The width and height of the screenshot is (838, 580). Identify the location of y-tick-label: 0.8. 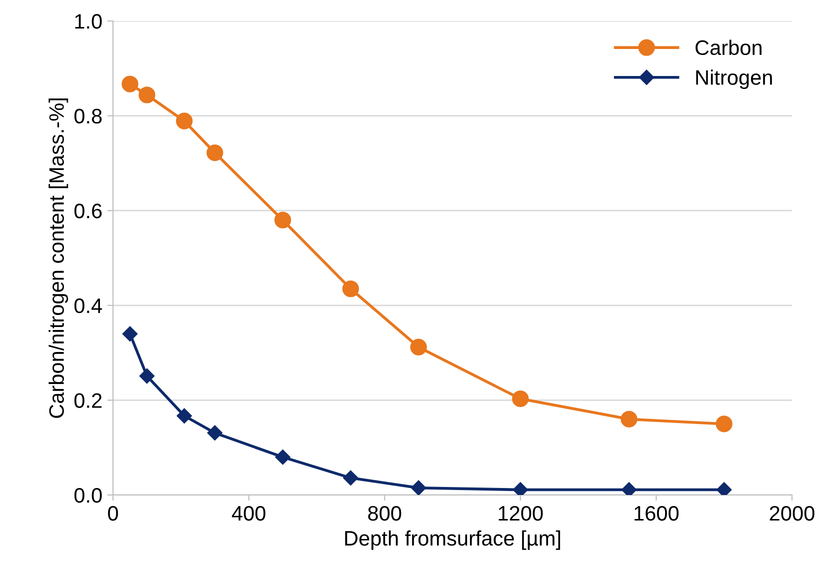
(88, 116).